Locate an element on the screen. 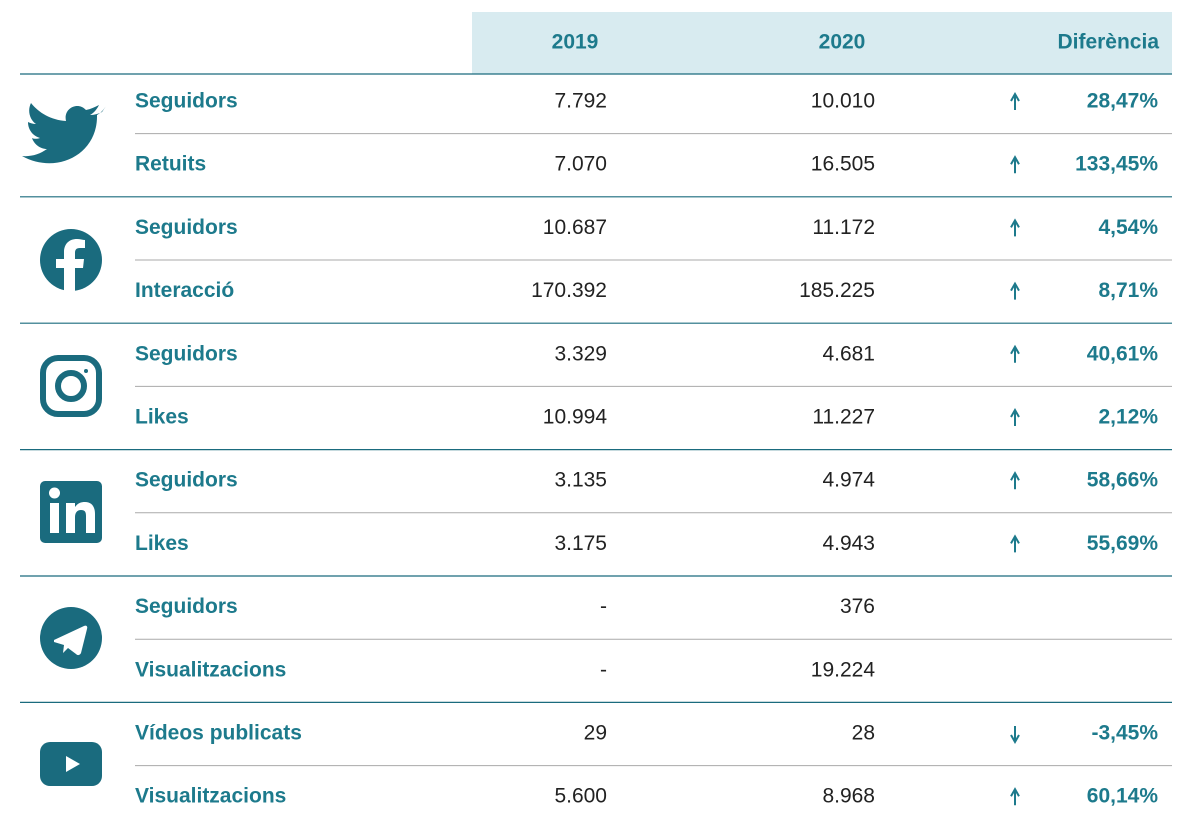 The height and width of the screenshot is (816, 1182). cell-2020: 11.227 is located at coordinates (843, 417).